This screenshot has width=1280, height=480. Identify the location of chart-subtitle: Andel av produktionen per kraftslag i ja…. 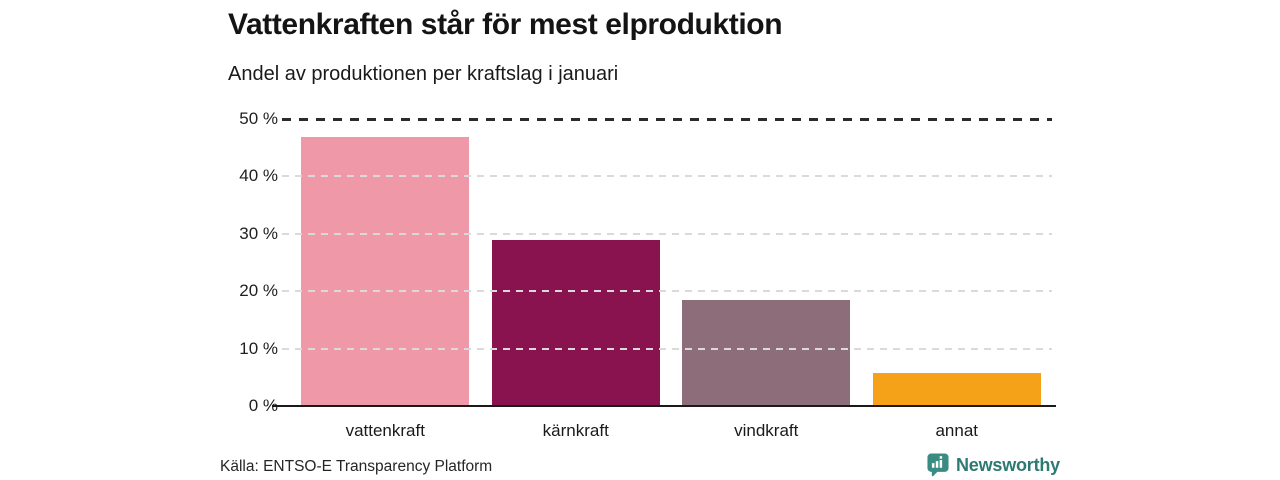
(423, 74).